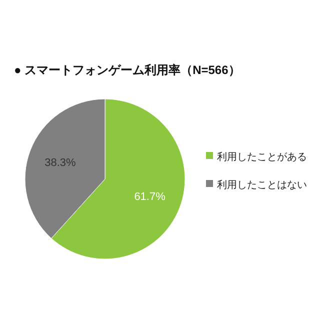 Image resolution: width=320 pixels, height=320 pixels. Describe the element at coordinates (262, 157) in the screenshot. I see `legend-label: 利用したことがある` at that location.